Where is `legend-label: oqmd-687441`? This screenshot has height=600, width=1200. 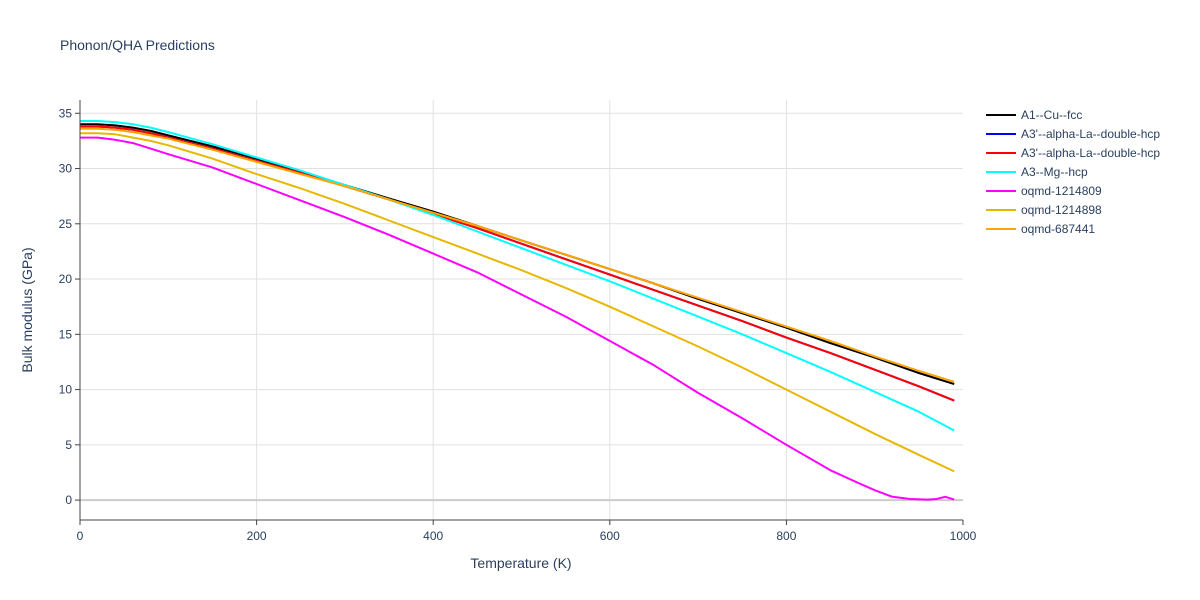
legend-label: oqmd-687441 is located at coordinates (1058, 229).